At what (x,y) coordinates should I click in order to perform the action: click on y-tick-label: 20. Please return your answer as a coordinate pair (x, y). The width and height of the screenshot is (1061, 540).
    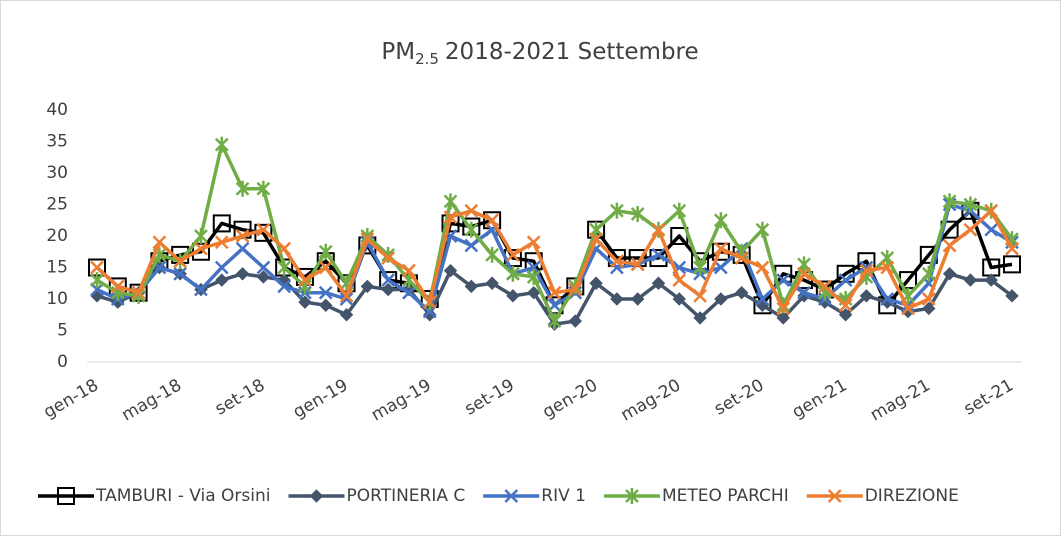
    Looking at the image, I should click on (57, 236).